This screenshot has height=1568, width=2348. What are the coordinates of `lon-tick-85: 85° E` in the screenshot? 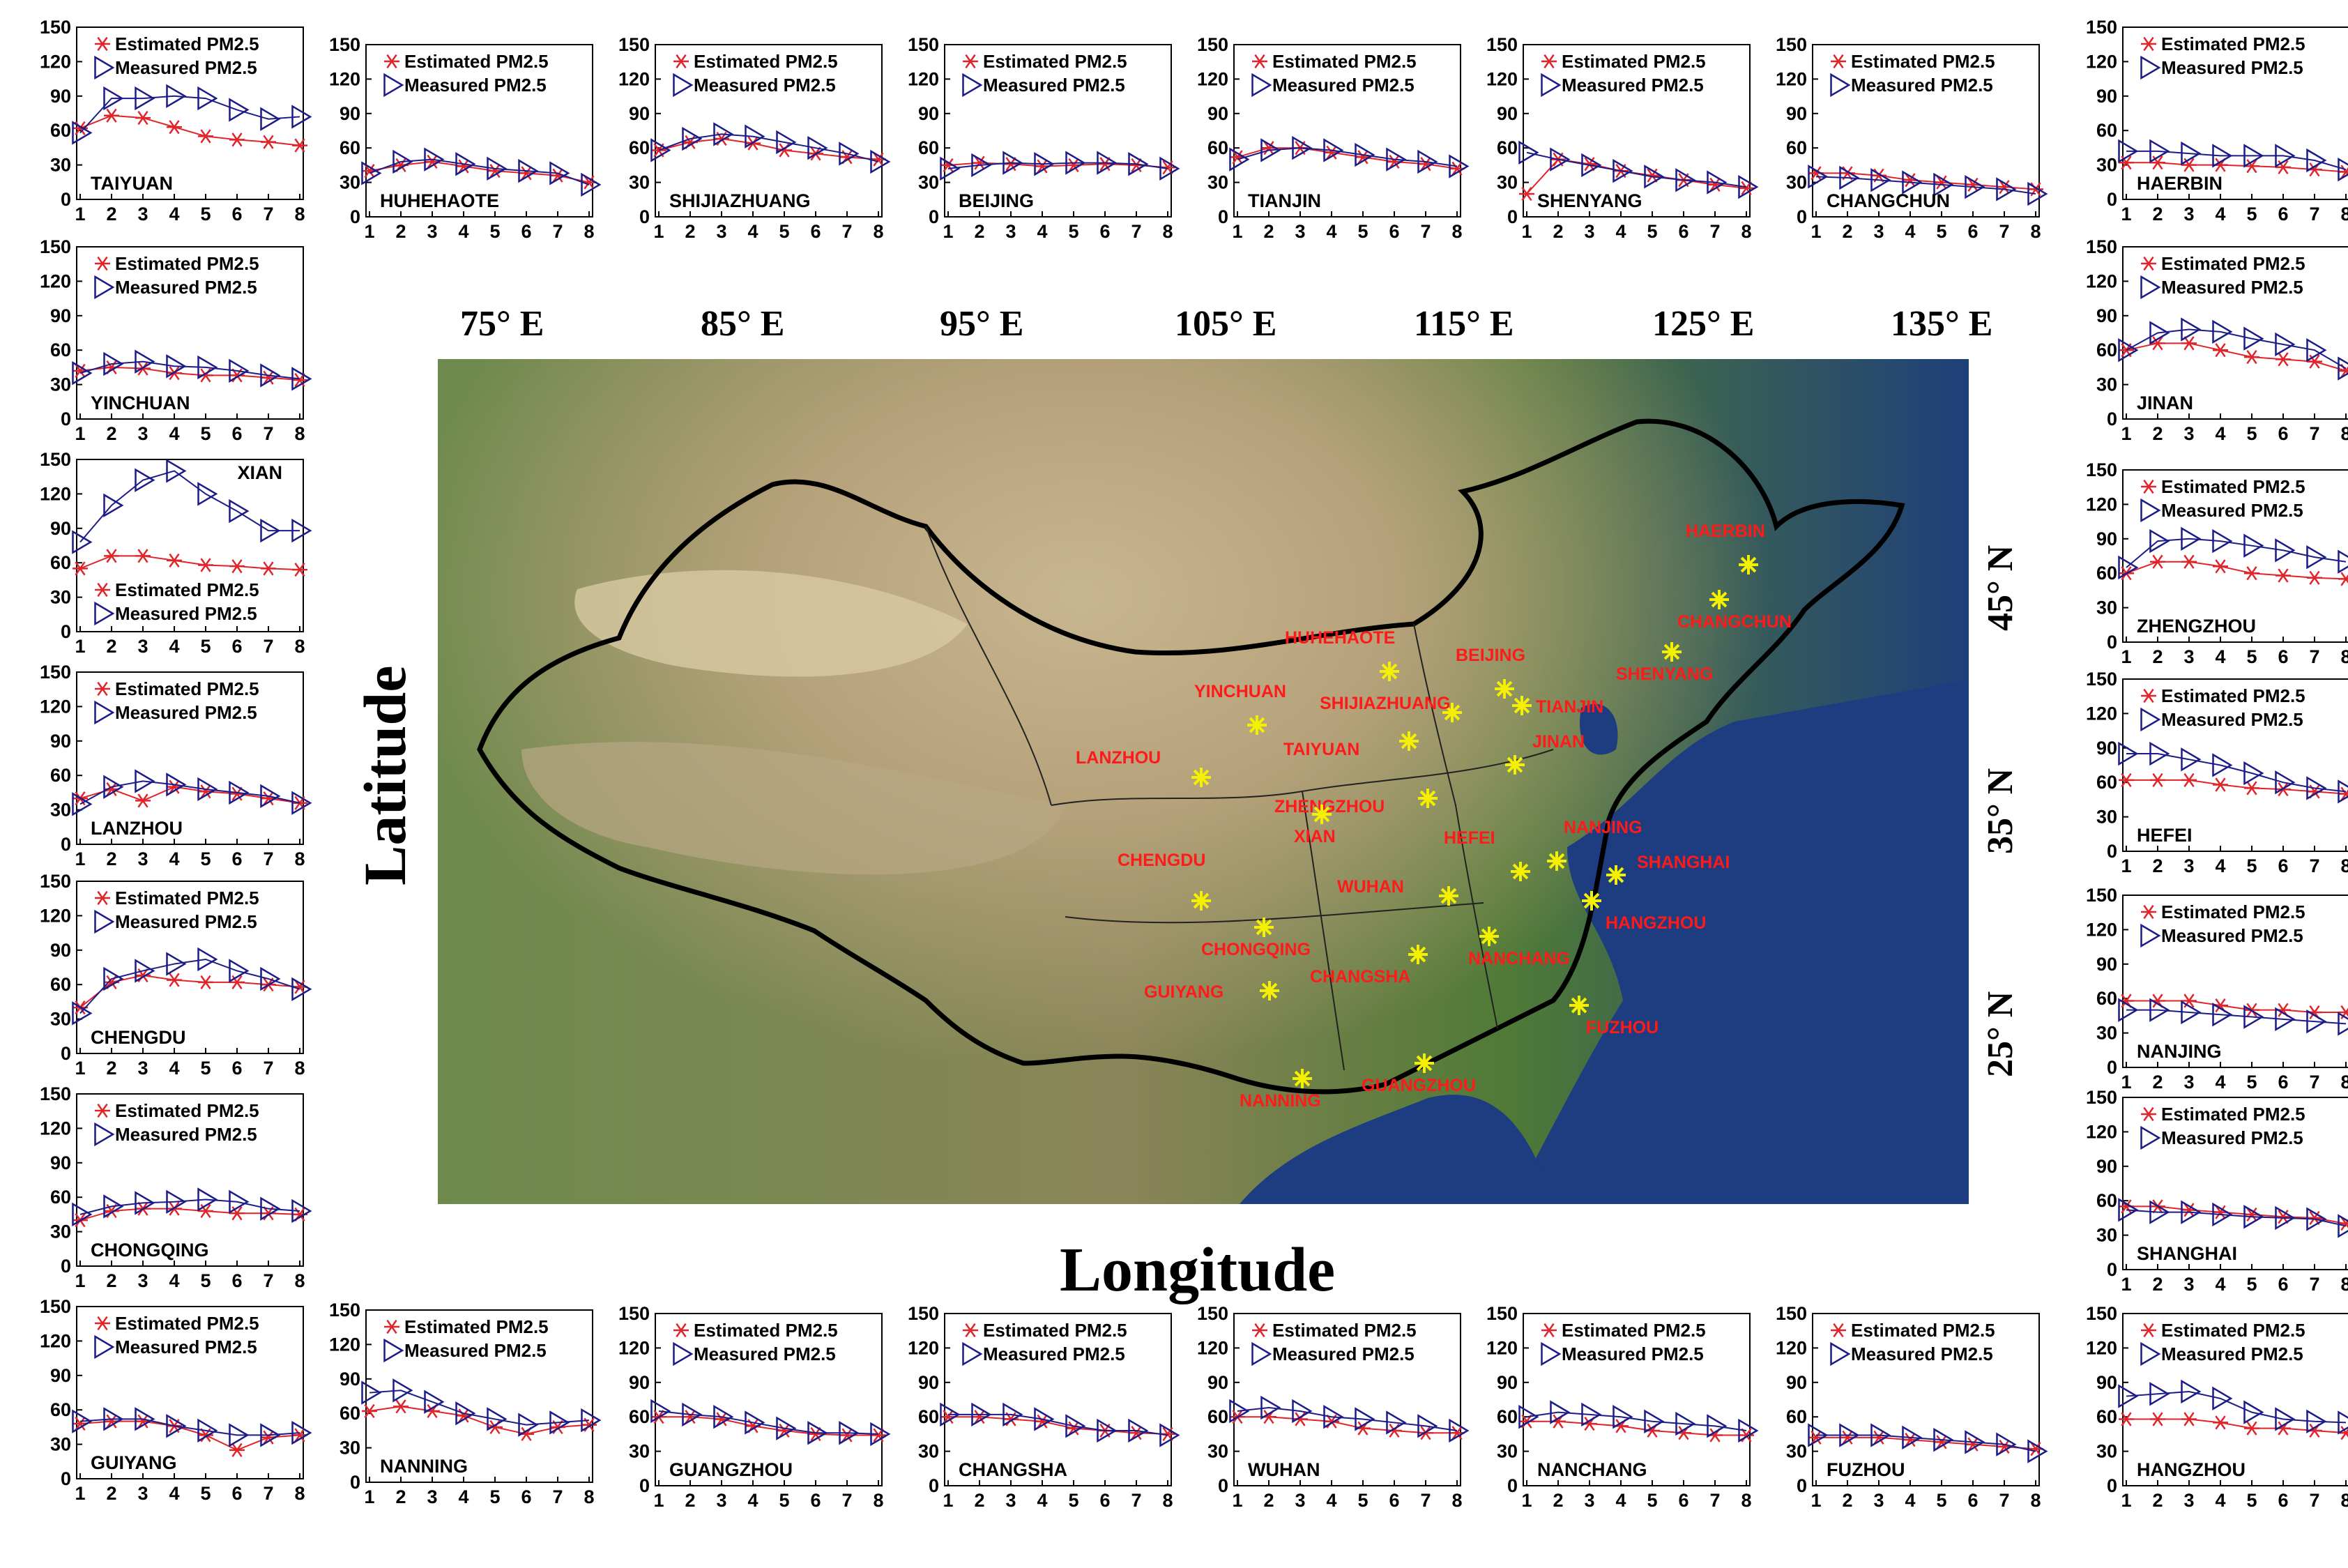 It's located at (743, 324).